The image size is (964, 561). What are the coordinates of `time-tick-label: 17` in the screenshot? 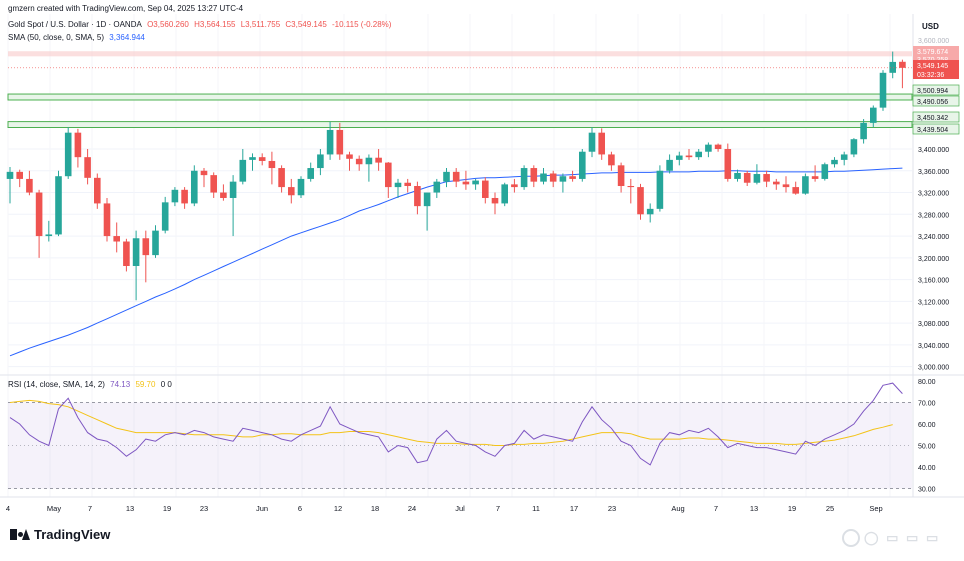 It's located at (574, 508).